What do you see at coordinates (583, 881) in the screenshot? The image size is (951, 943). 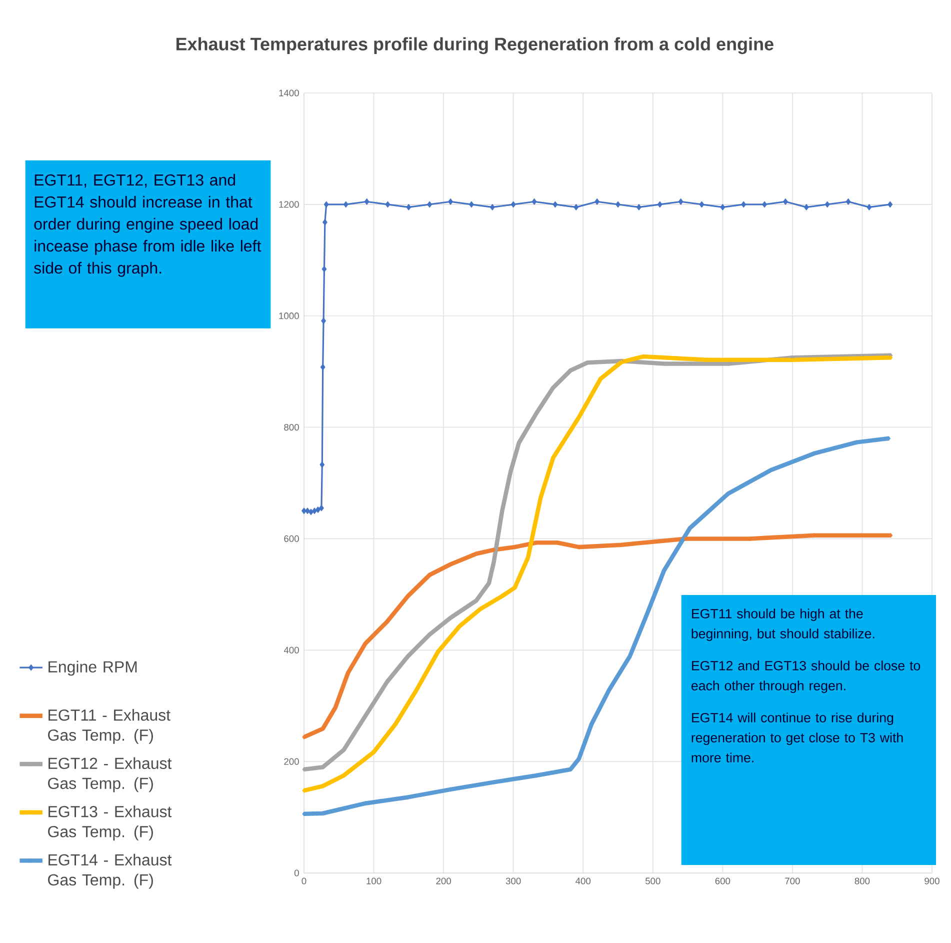 I see `x-tick-label: 400` at bounding box center [583, 881].